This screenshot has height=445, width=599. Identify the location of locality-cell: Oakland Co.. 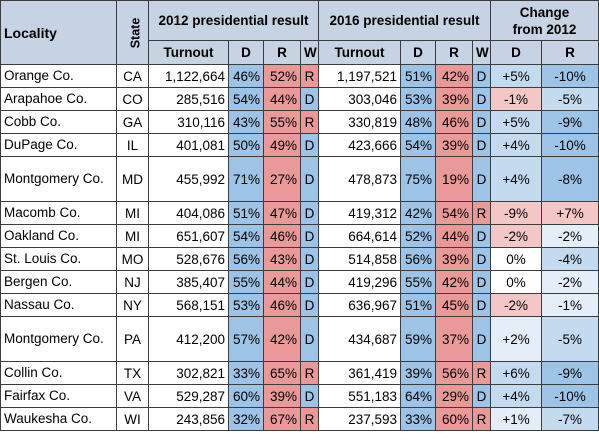
(58, 236).